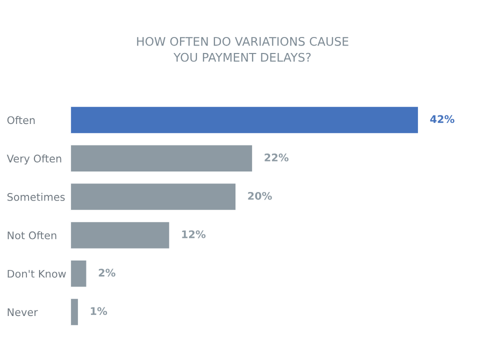  I want to click on y-tick-label: Often, so click(21, 120).